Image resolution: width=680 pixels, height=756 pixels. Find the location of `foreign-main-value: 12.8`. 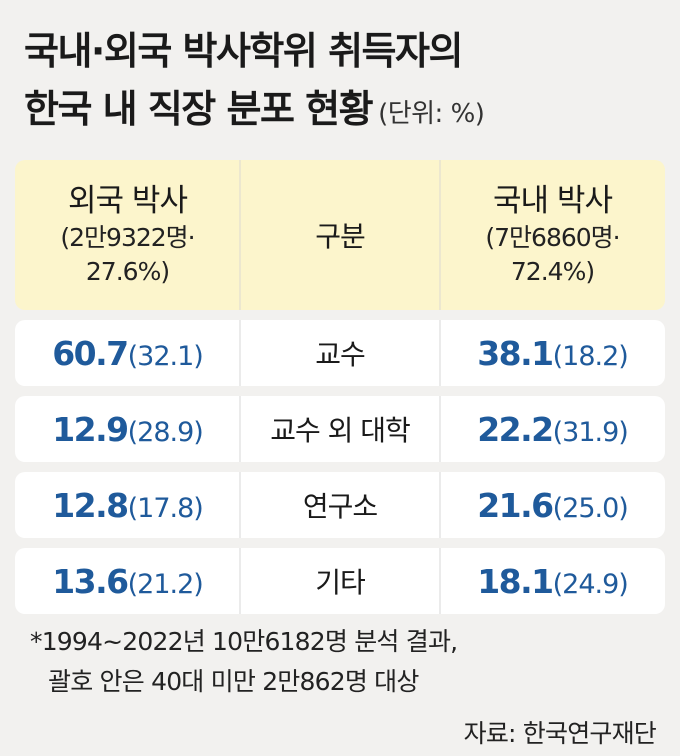

foreign-main-value: 12.8 is located at coordinates (90, 505).